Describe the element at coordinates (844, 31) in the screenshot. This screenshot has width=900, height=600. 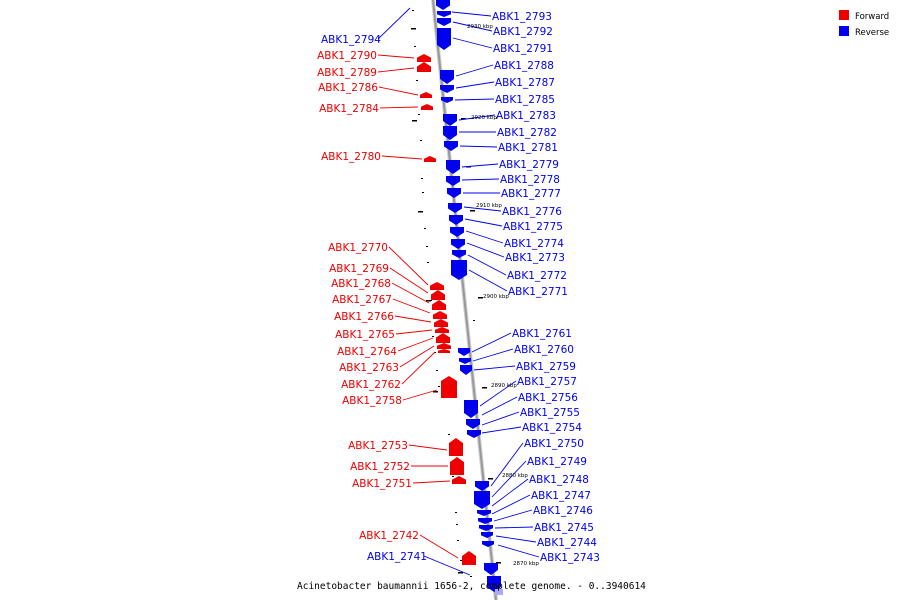
I see `legend-reverse-swatch` at that location.